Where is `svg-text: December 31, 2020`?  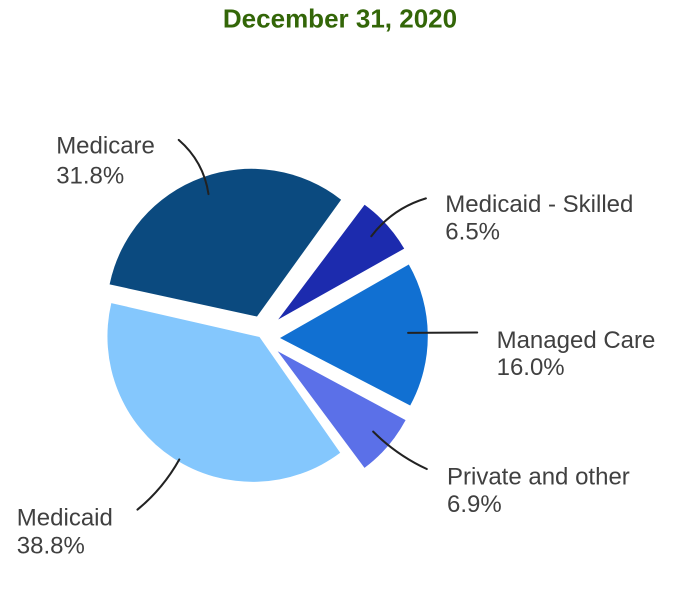
svg-text: December 31, 2020 is located at coordinates (340, 19).